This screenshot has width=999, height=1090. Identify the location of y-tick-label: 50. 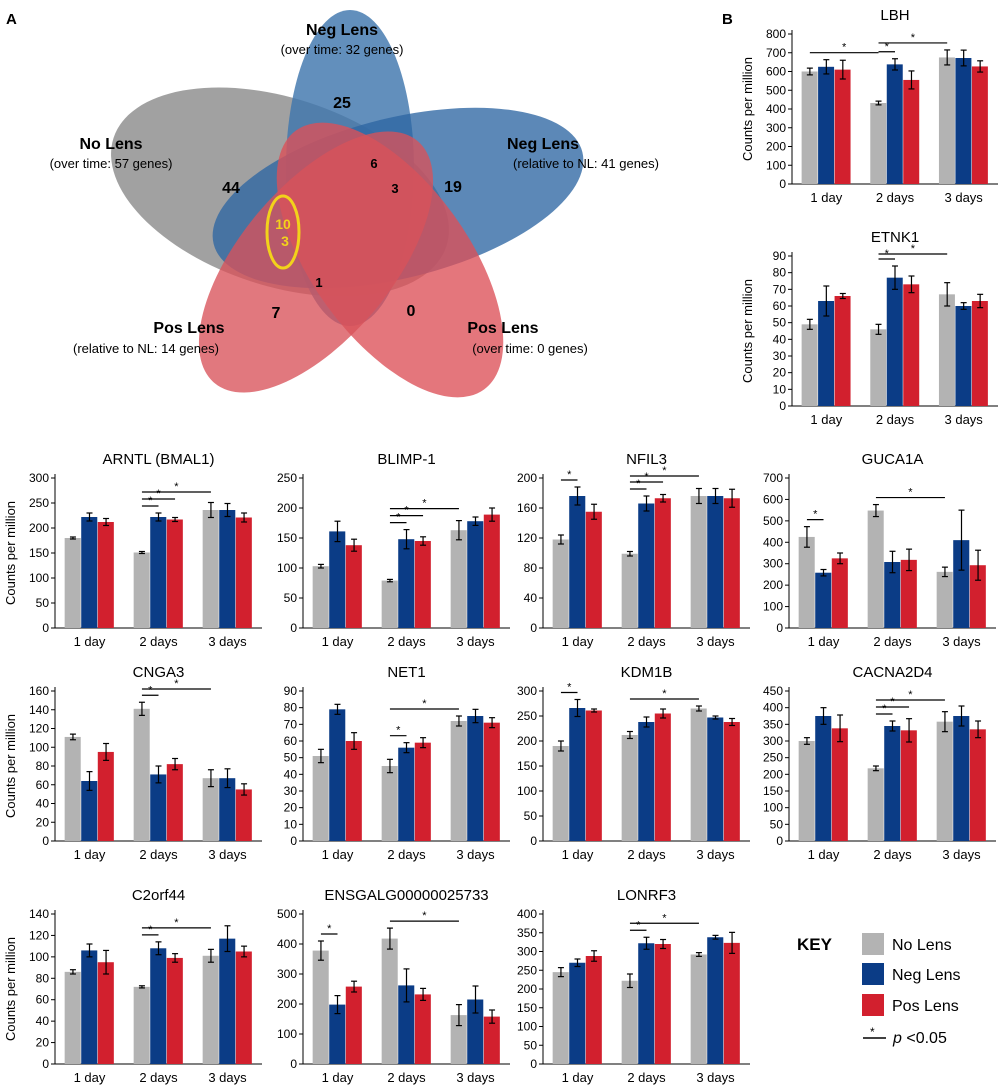
(531, 816).